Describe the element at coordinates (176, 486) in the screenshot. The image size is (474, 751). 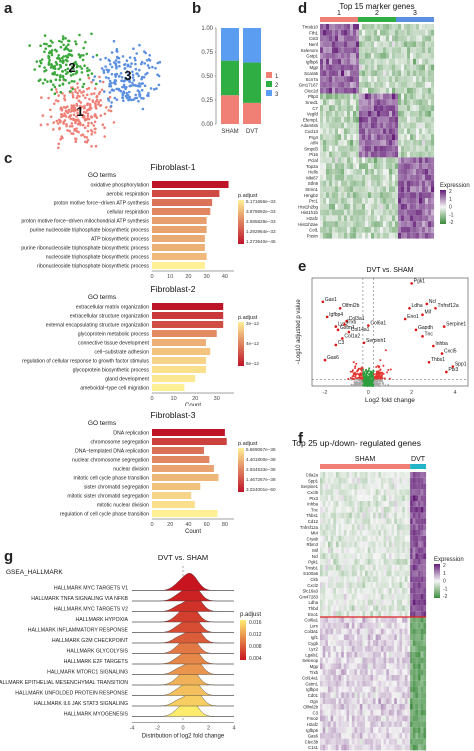
I see `go-bar` at that location.